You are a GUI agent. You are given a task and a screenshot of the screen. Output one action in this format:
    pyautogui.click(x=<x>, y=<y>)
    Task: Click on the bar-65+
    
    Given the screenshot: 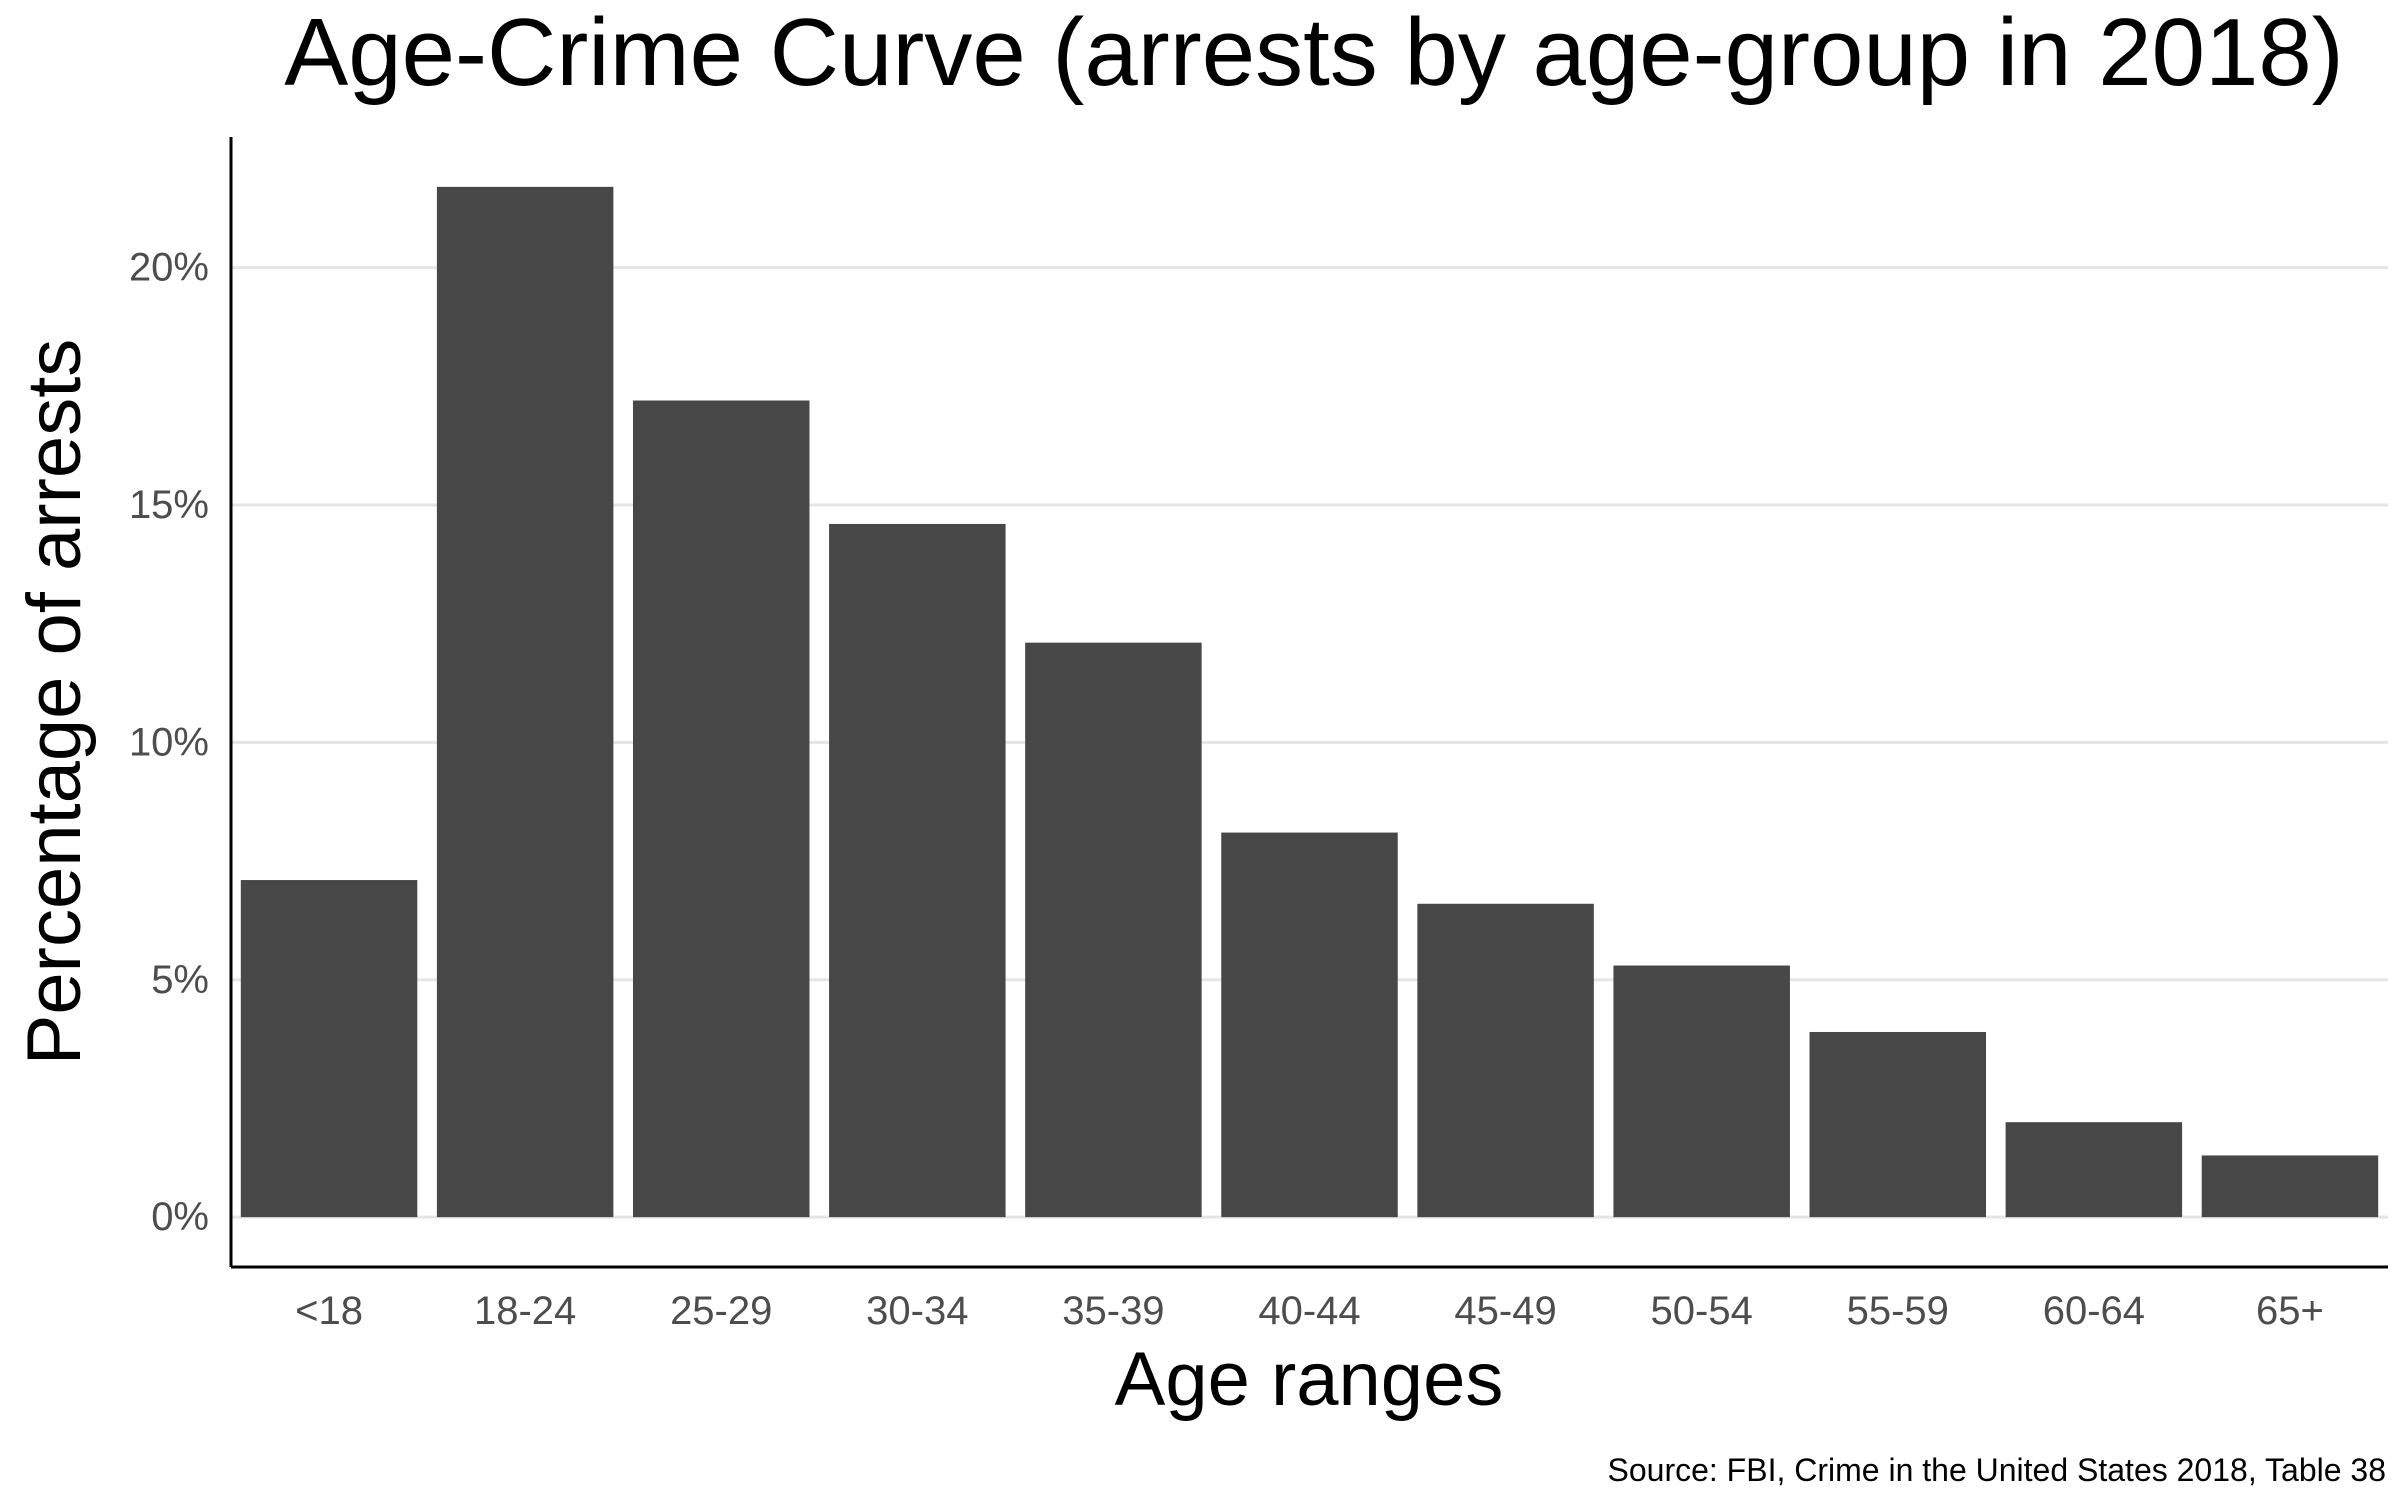 What is the action you would take?
    pyautogui.click(x=2290, y=1186)
    